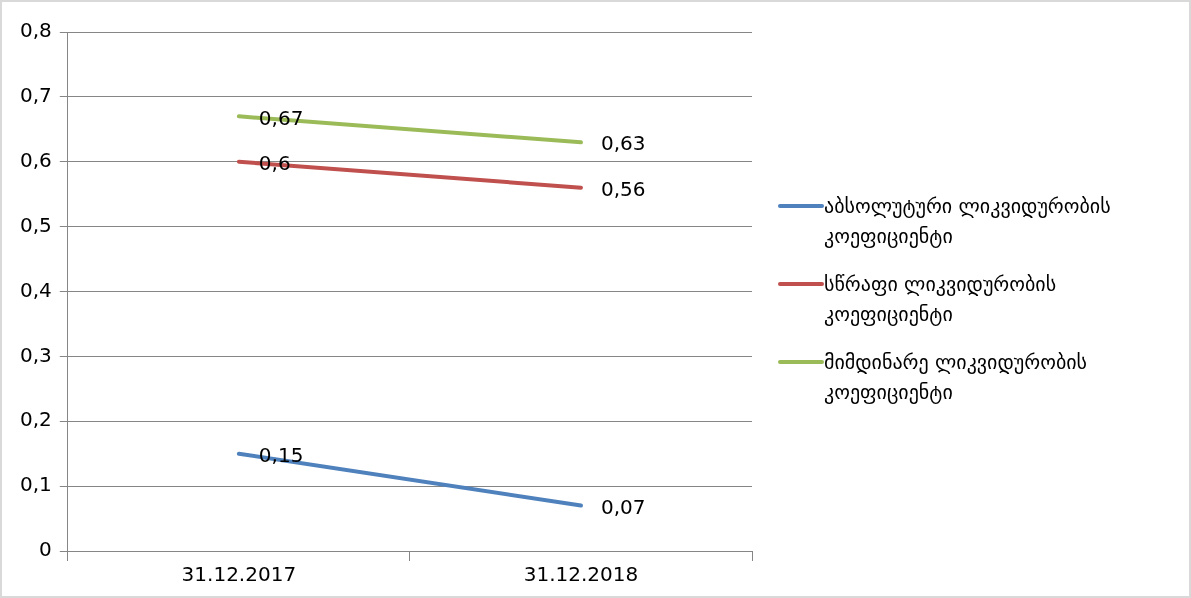 The height and width of the screenshot is (598, 1191). What do you see at coordinates (35, 484) in the screenshot?
I see `y-tick-label: 0,1` at bounding box center [35, 484].